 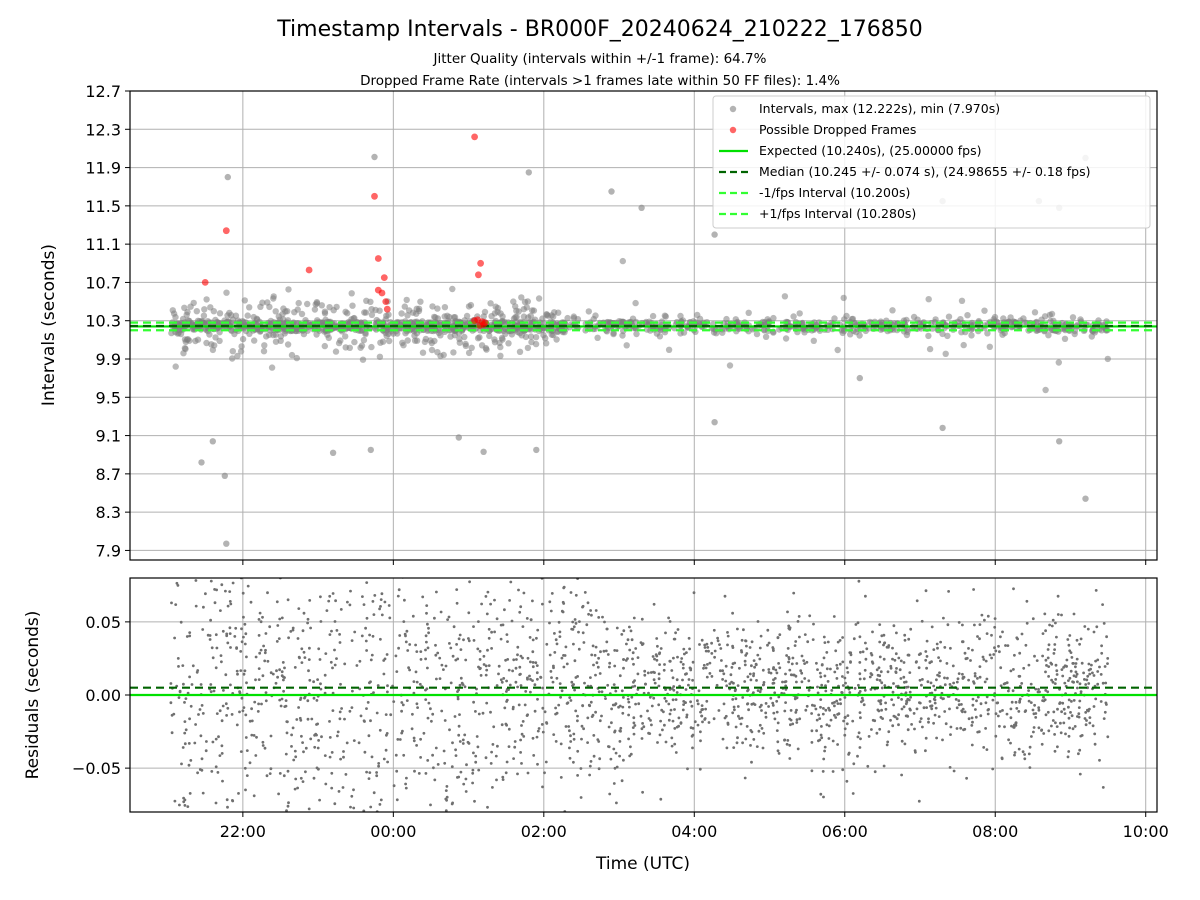 What do you see at coordinates (1146, 831) in the screenshot?
I see `x-tick-label: 10:00` at bounding box center [1146, 831].